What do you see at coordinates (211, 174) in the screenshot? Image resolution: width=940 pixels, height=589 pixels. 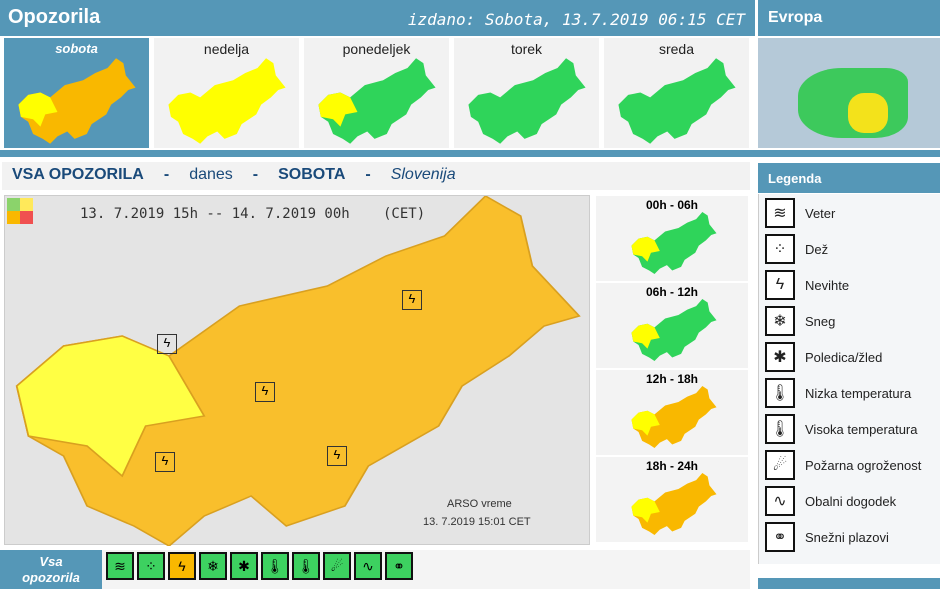 I see `today-label: danes` at bounding box center [211, 174].